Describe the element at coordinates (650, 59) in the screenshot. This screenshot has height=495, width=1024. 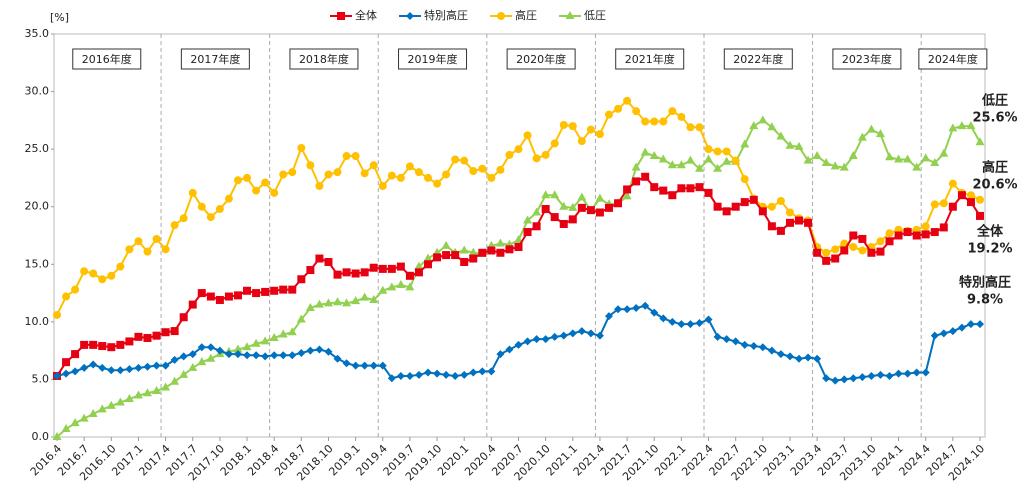
I see `fiscal-box` at that location.